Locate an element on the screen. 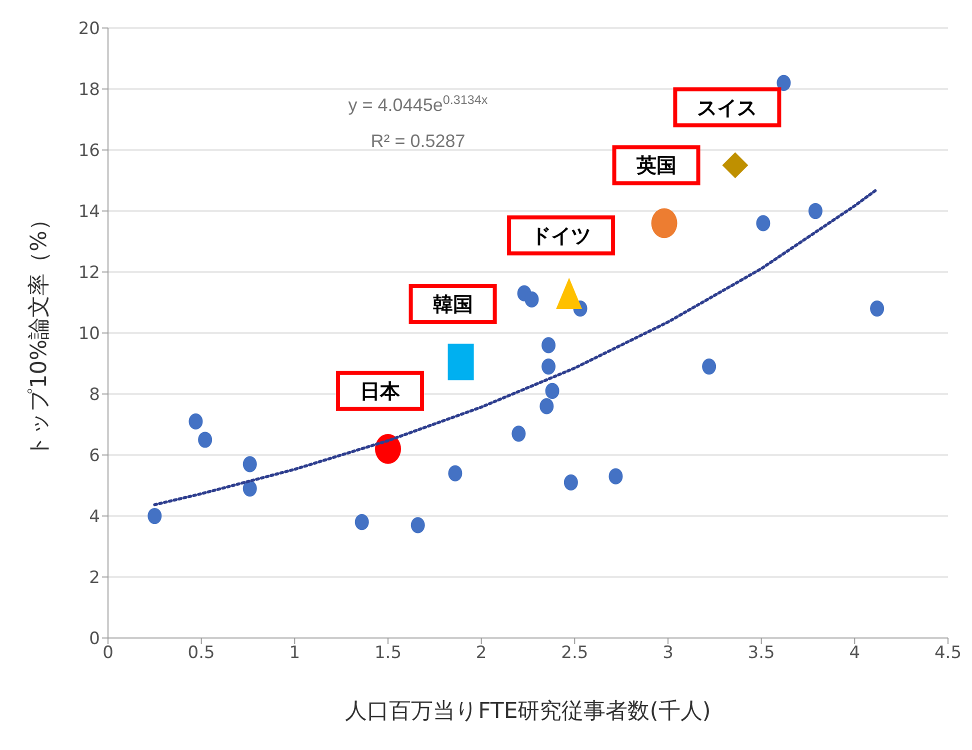  y-tick-label: 10 is located at coordinates (89, 334).